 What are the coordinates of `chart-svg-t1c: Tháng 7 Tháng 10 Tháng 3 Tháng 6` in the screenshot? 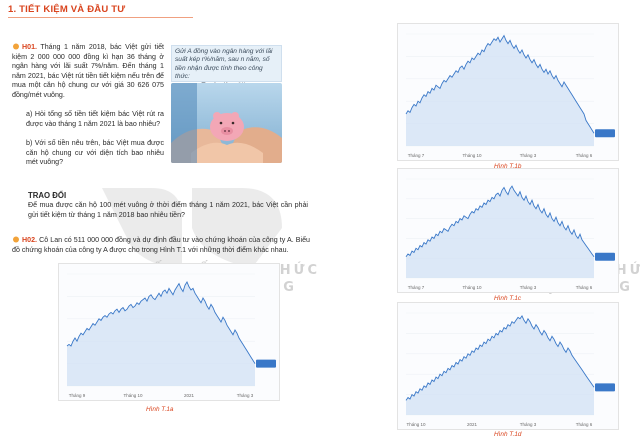 It's located at (510, 234).